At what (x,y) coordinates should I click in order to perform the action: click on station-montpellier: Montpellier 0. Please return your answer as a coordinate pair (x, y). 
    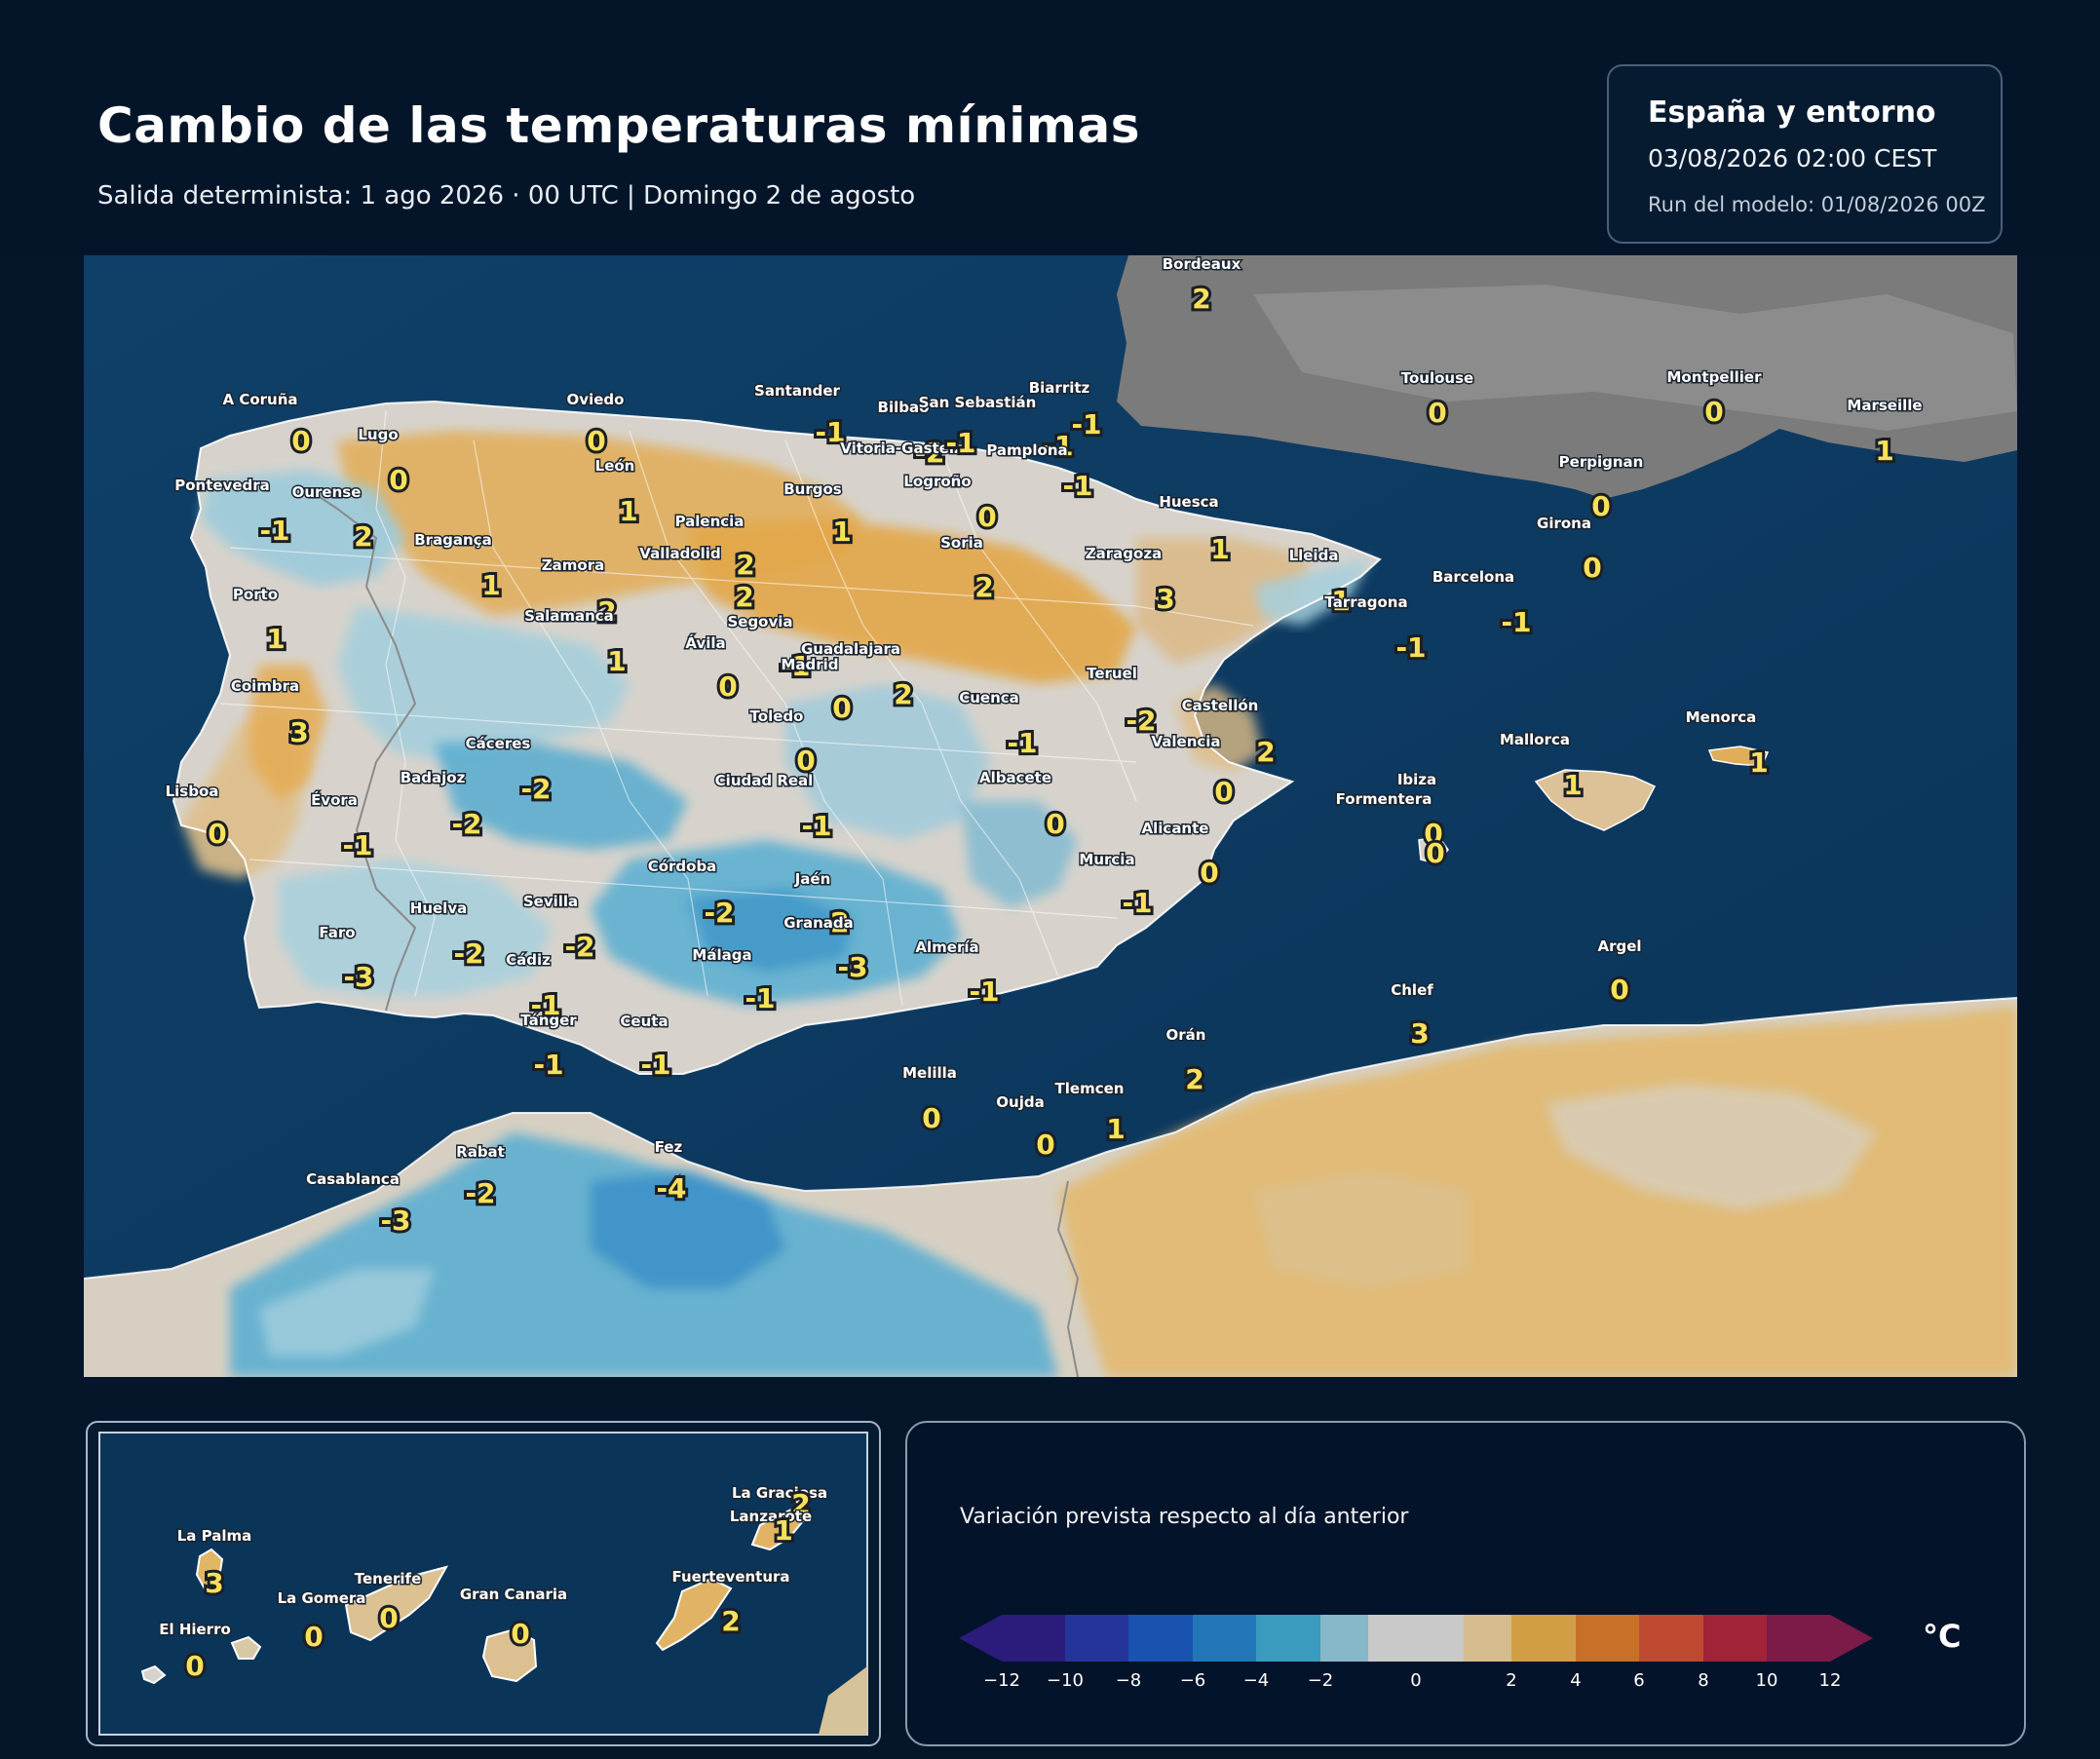
    Looking at the image, I should click on (1714, 400).